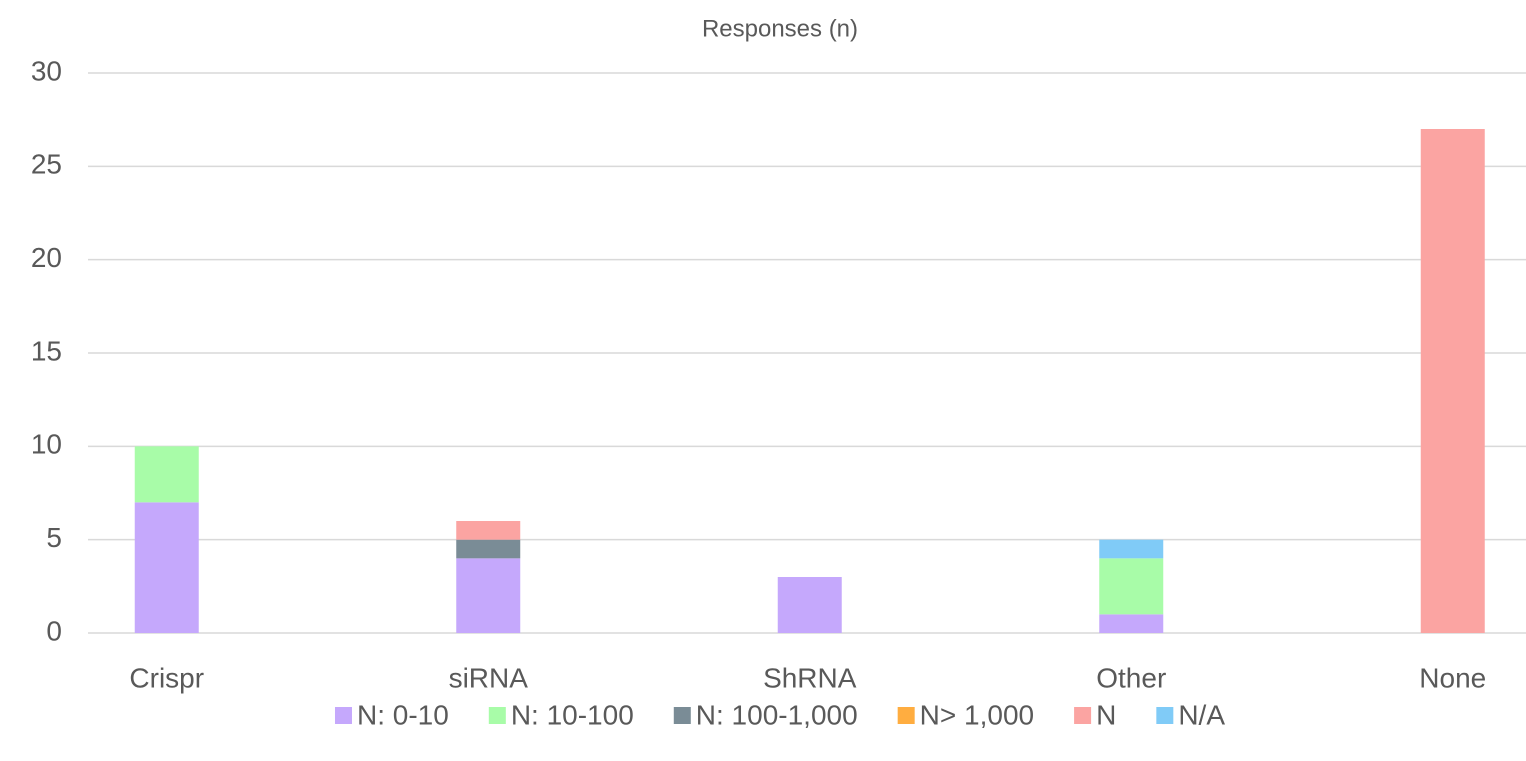  What do you see at coordinates (46, 350) in the screenshot?
I see `y-tick-label: 15` at bounding box center [46, 350].